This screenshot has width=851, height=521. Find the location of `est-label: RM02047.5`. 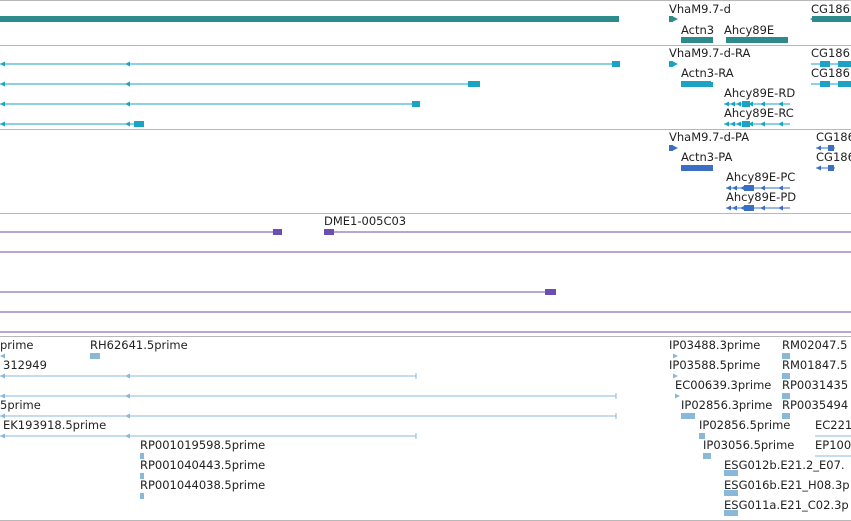

est-label: RM02047.5 is located at coordinates (815, 345).